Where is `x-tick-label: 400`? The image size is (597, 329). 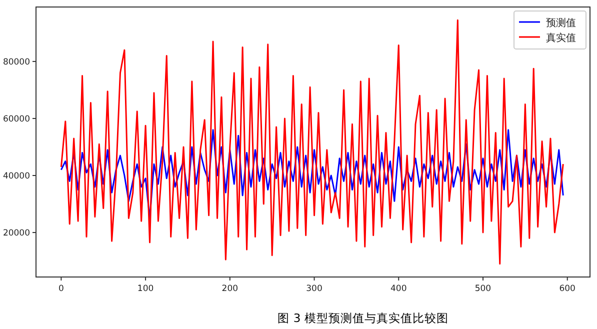 x-tick-label: 400 is located at coordinates (398, 289).